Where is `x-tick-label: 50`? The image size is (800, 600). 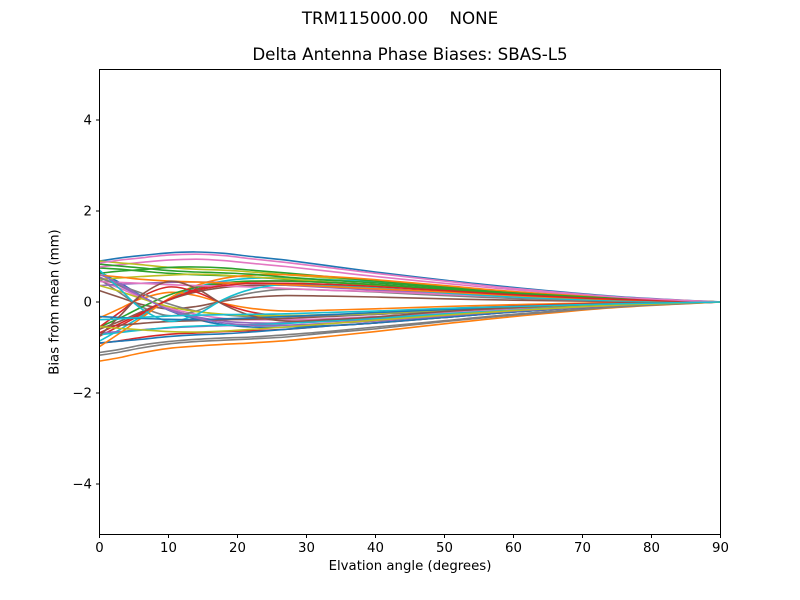 x-tick-label: 50 is located at coordinates (444, 548).